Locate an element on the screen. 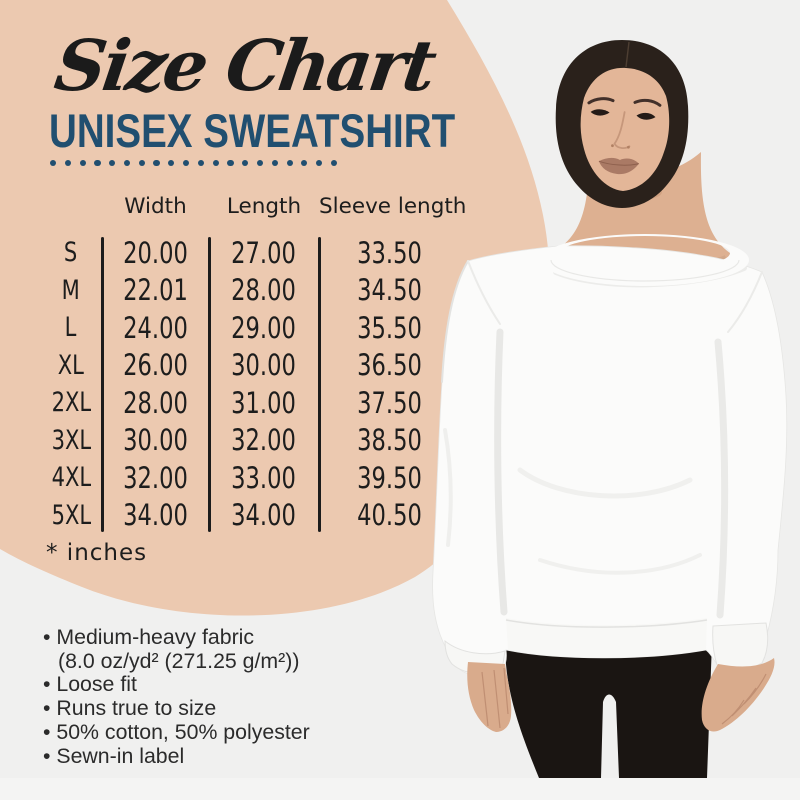  width-value: 28.00 is located at coordinates (155, 402).